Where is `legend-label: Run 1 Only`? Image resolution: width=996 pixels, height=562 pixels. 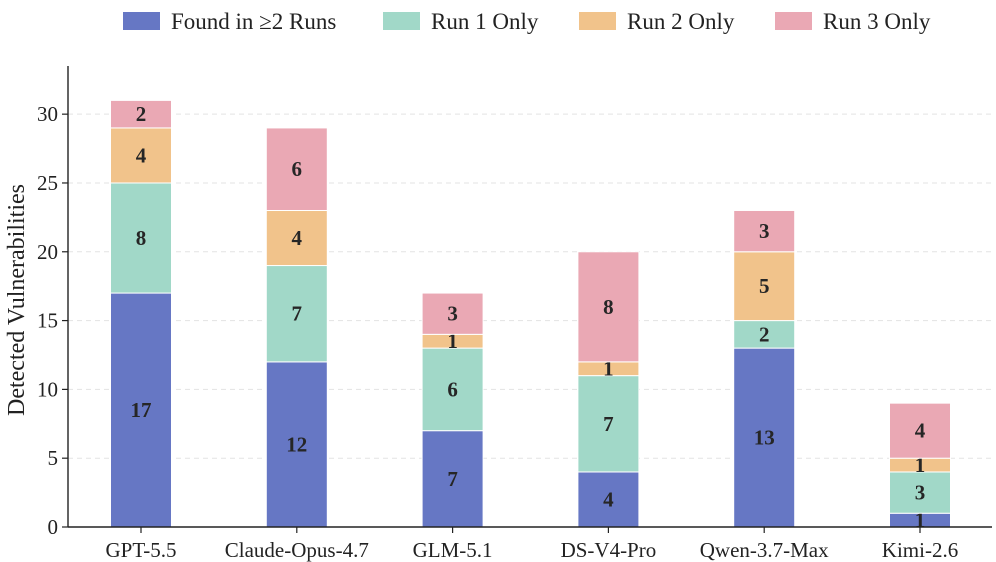 legend-label: Run 1 Only is located at coordinates (485, 21).